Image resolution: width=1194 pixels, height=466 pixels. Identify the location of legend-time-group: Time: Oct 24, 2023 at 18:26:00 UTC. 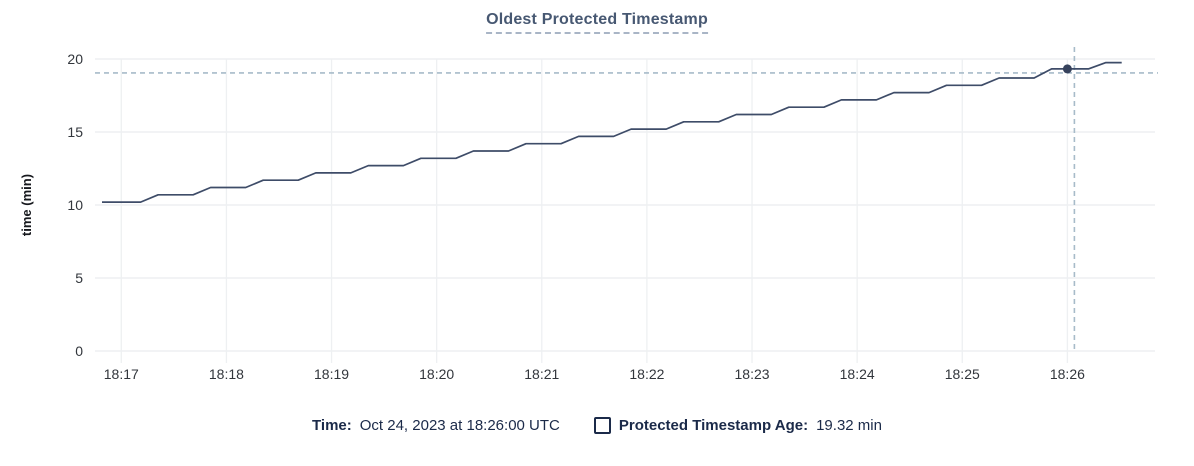
(436, 425).